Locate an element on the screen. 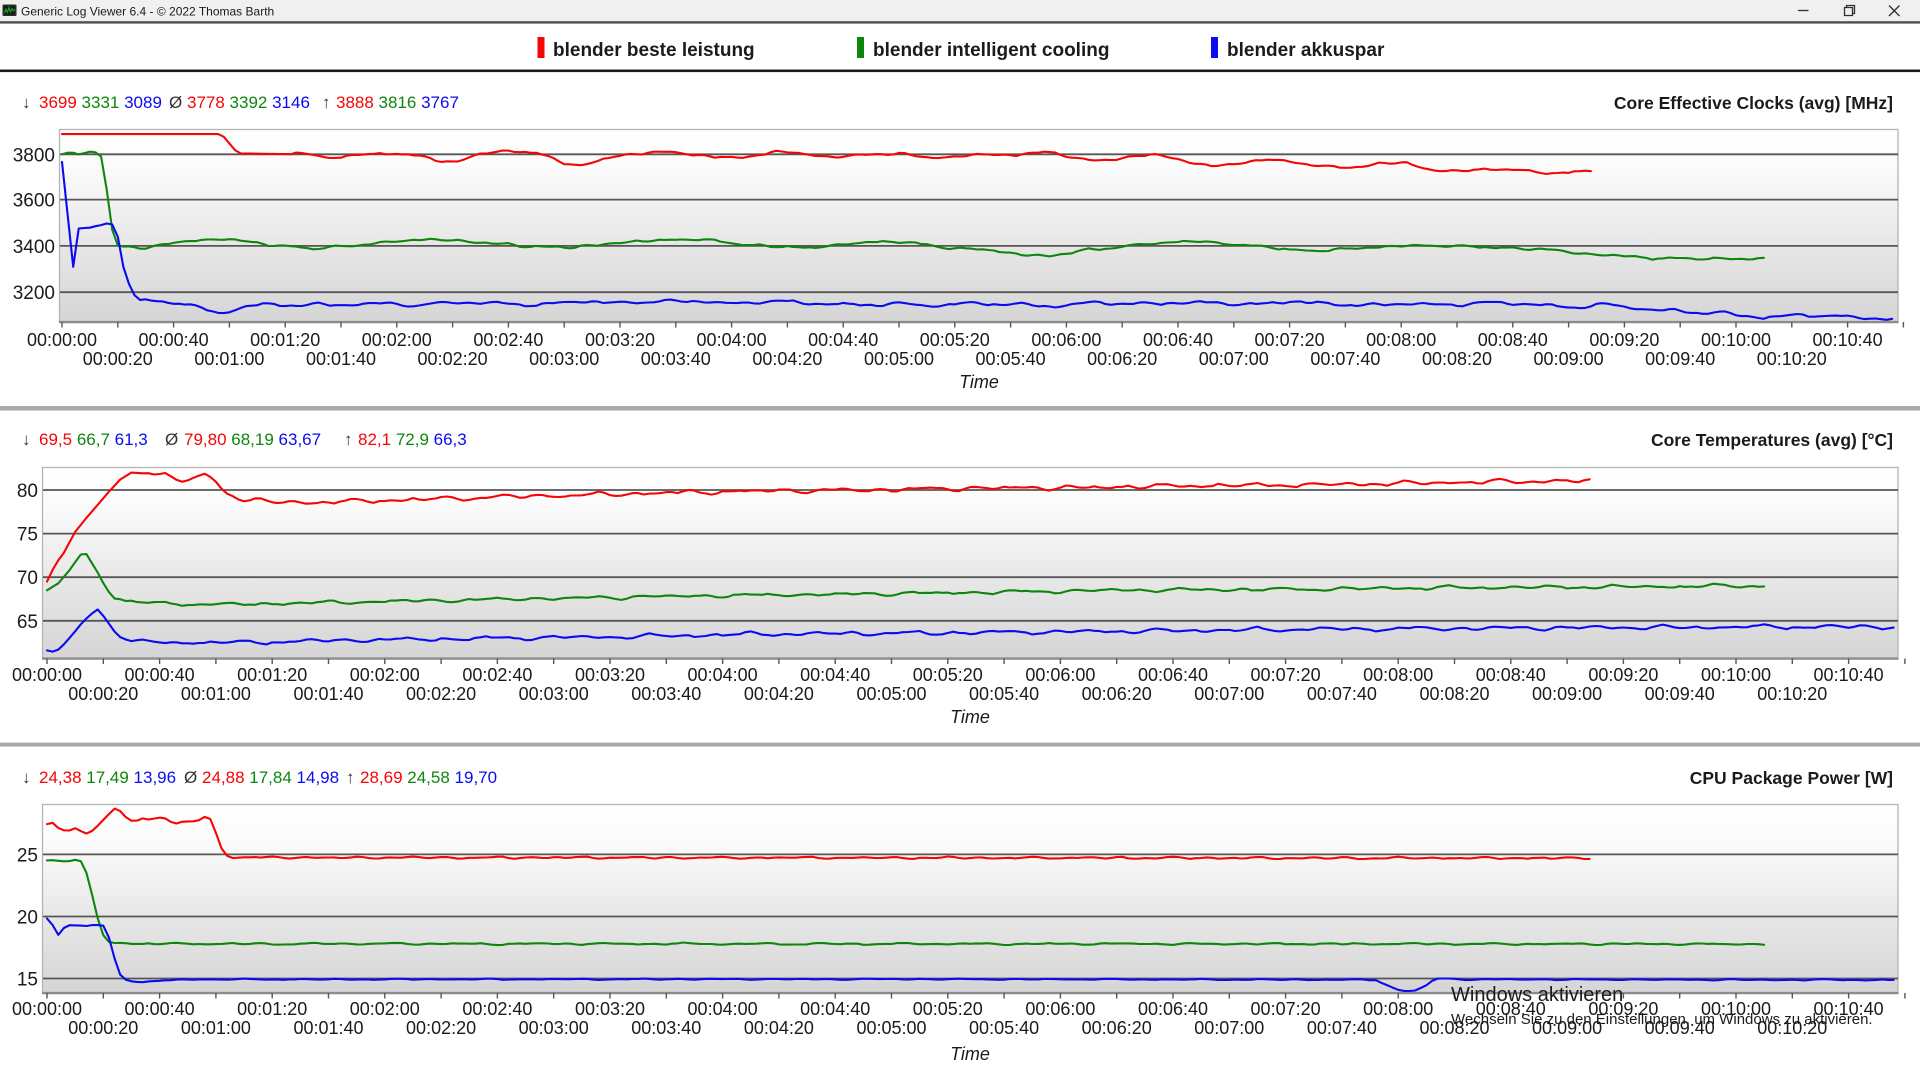 The width and height of the screenshot is (1920, 1080). svg-text: 75 is located at coordinates (27, 535).